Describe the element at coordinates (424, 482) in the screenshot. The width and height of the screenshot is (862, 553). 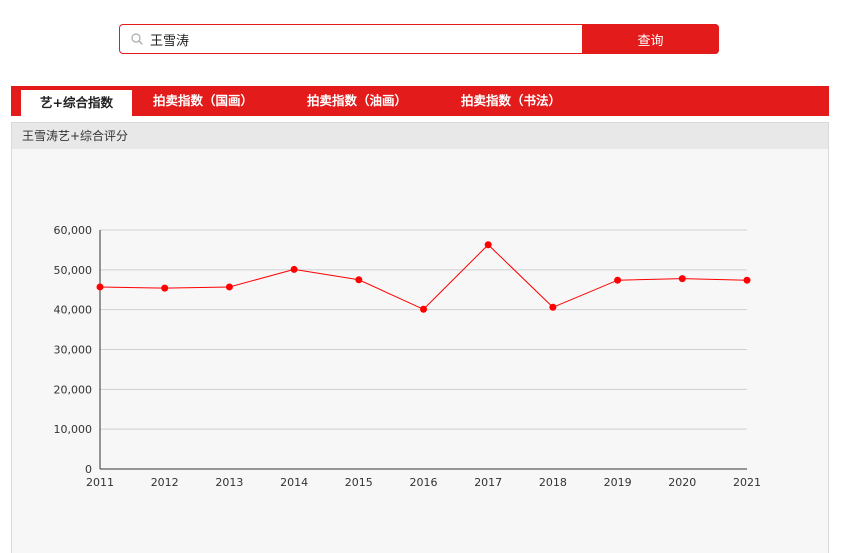
I see `x-tick-label: 2016` at that location.